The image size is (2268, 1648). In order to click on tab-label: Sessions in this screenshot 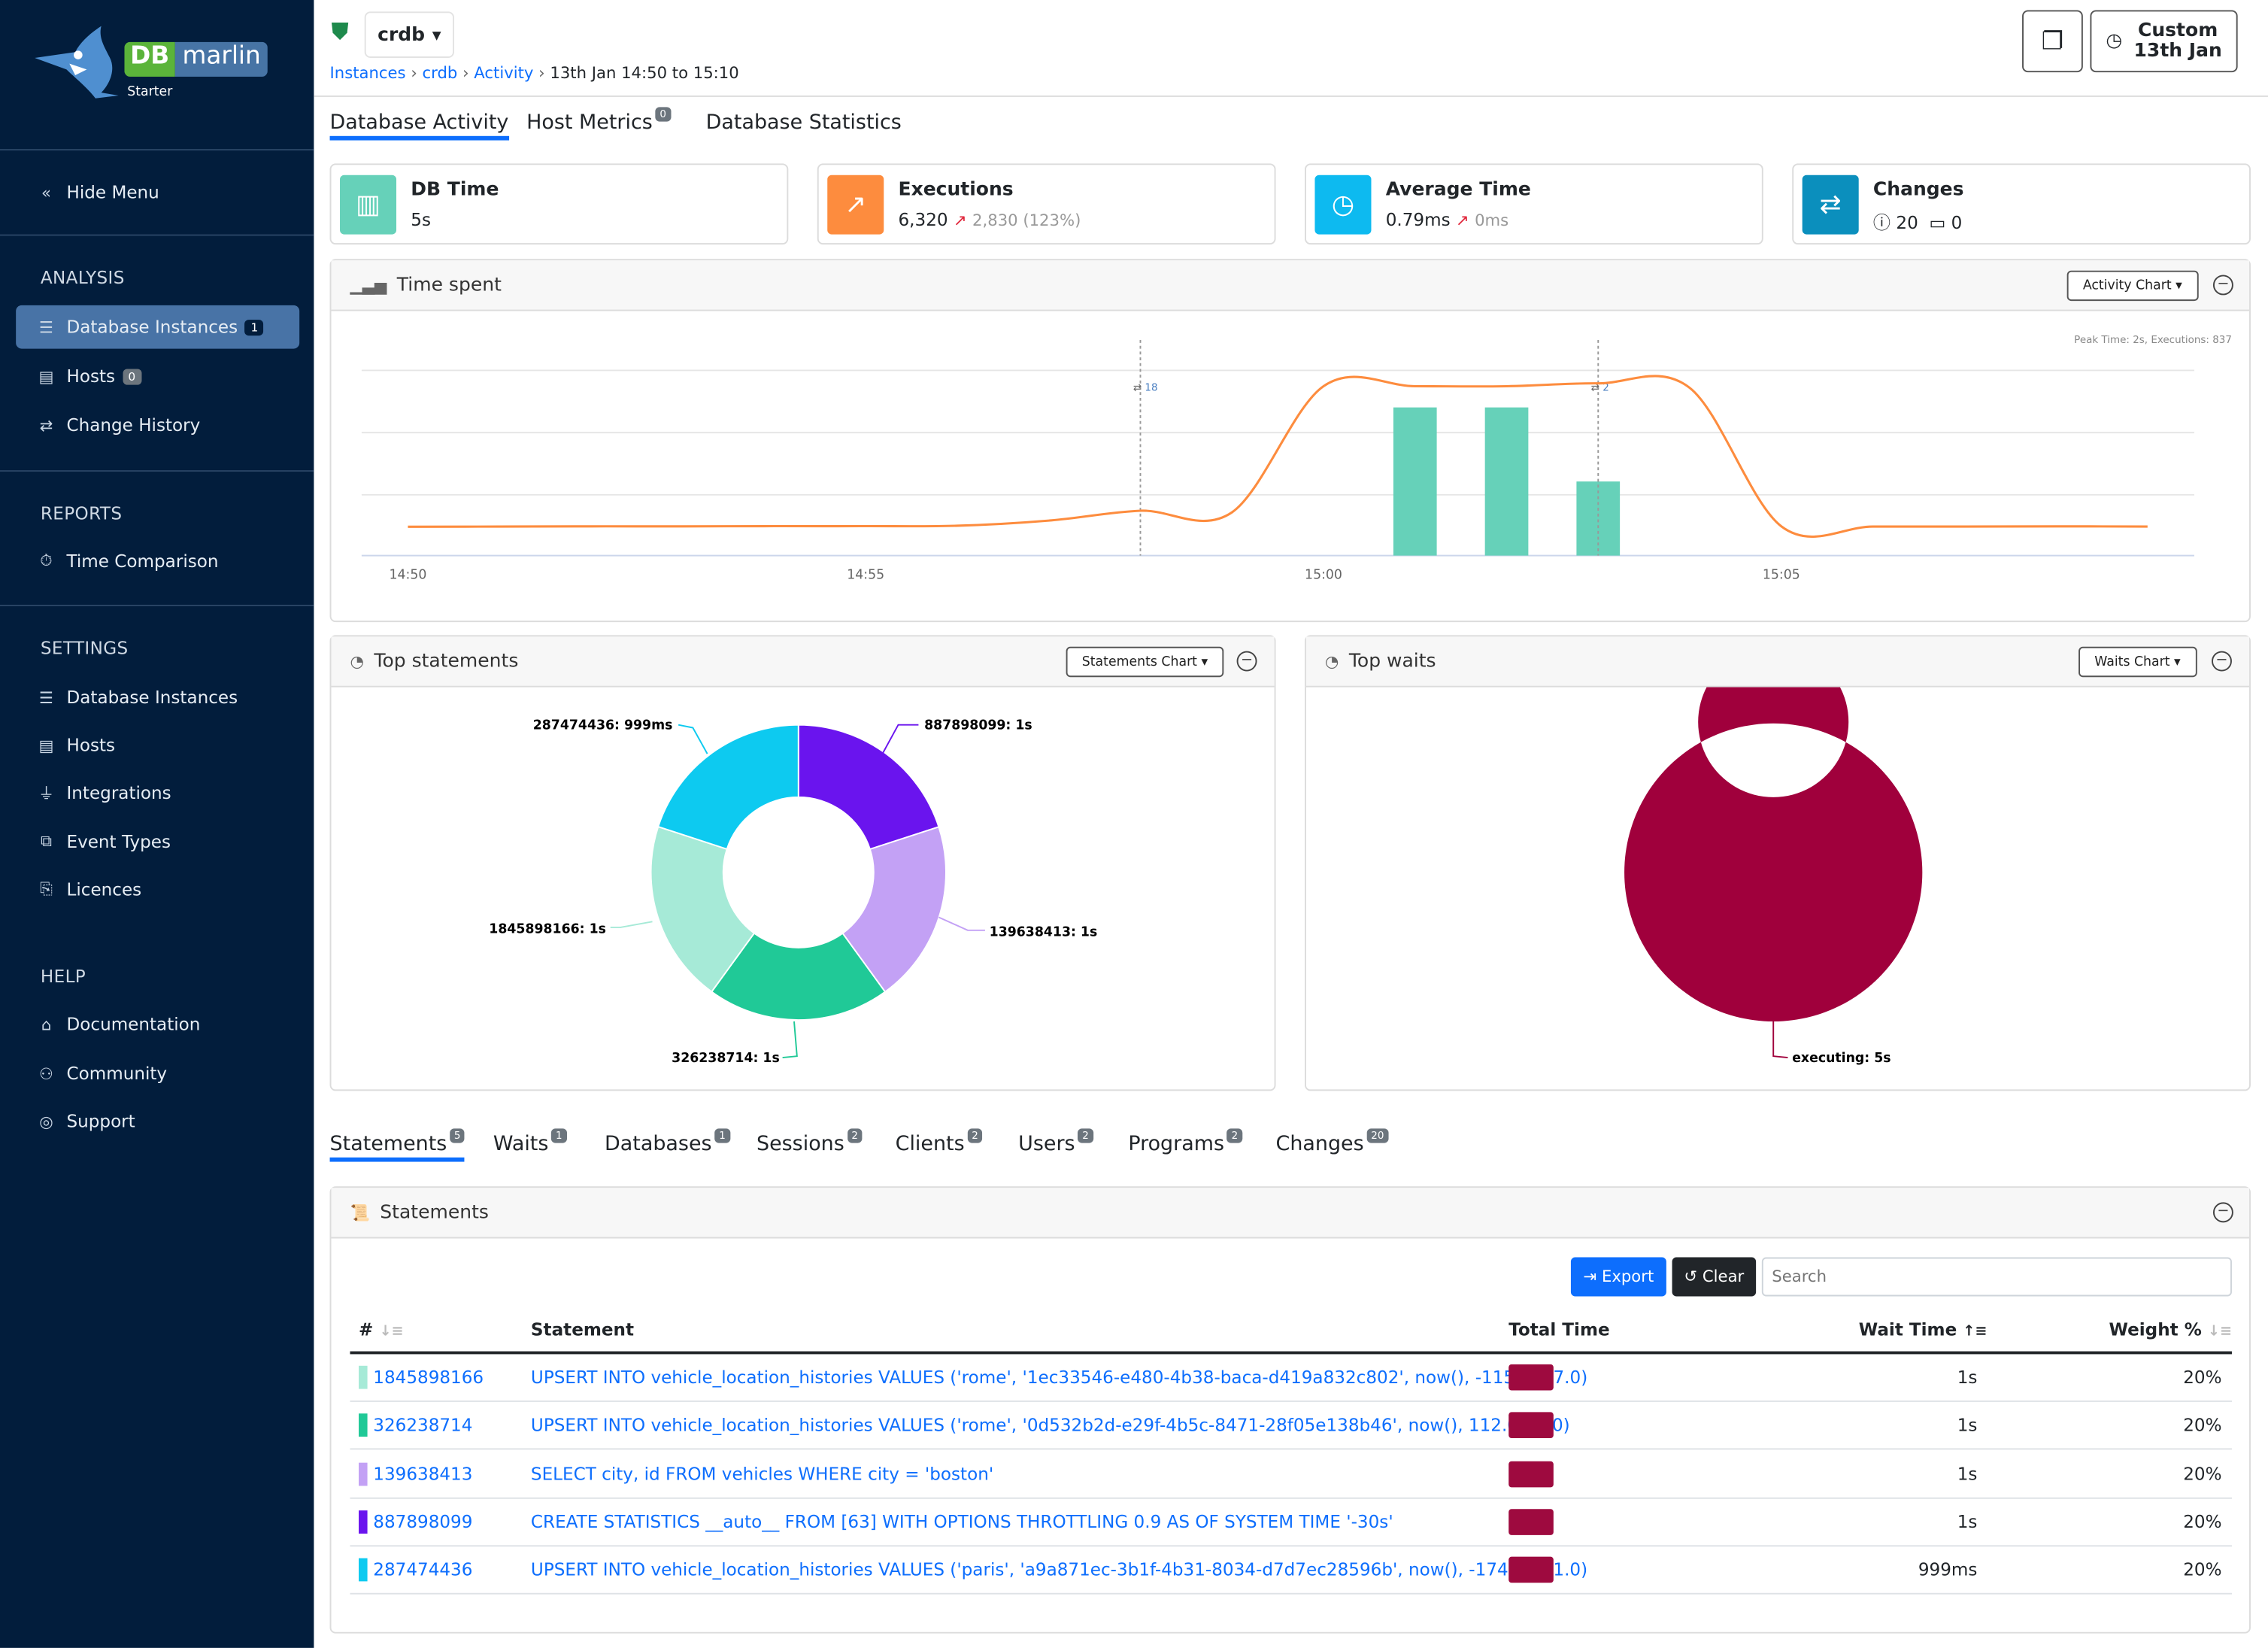, I will do `click(800, 1144)`.